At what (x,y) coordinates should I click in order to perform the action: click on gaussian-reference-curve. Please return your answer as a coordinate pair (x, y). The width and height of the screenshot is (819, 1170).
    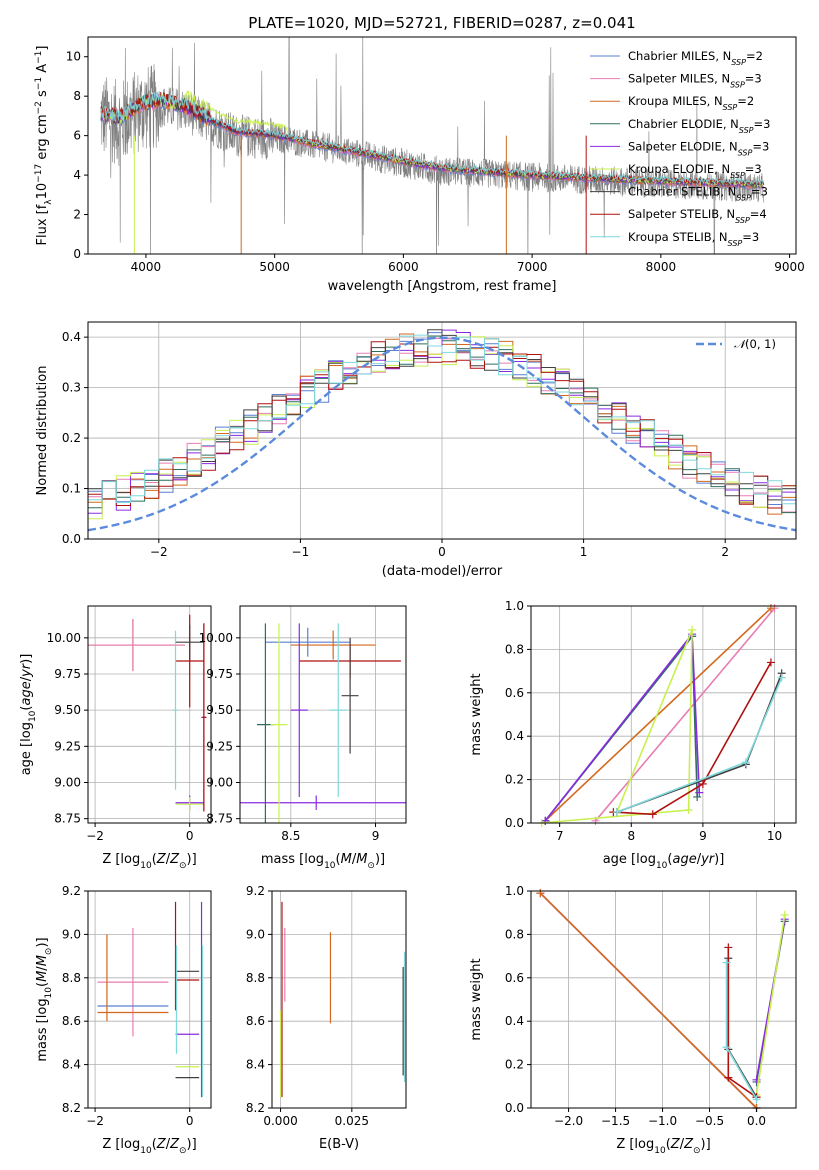
    Looking at the image, I should click on (442, 434).